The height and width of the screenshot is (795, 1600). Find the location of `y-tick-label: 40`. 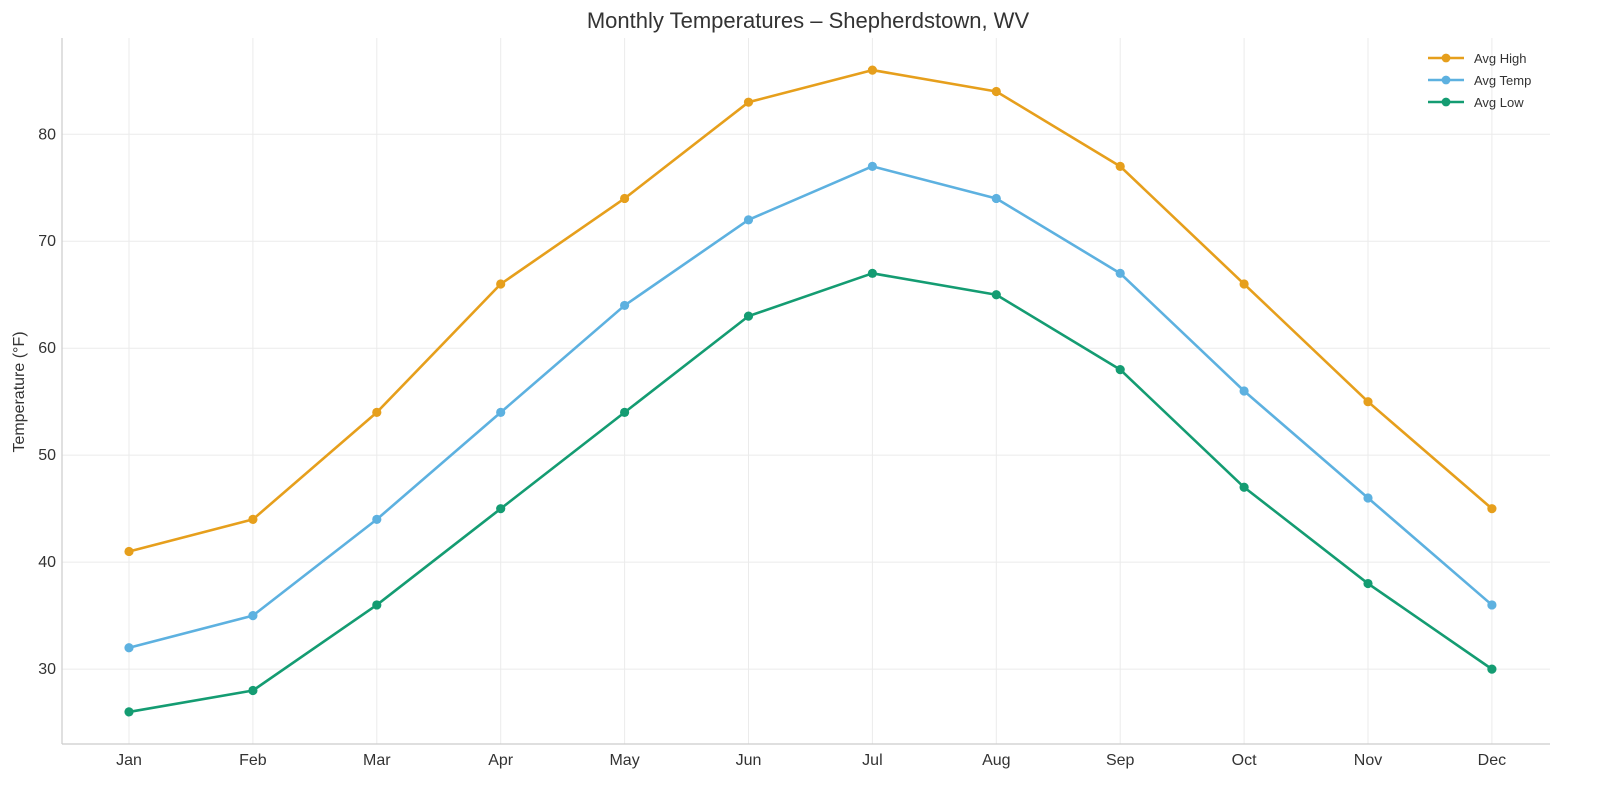

y-tick-label: 40 is located at coordinates (47, 562).